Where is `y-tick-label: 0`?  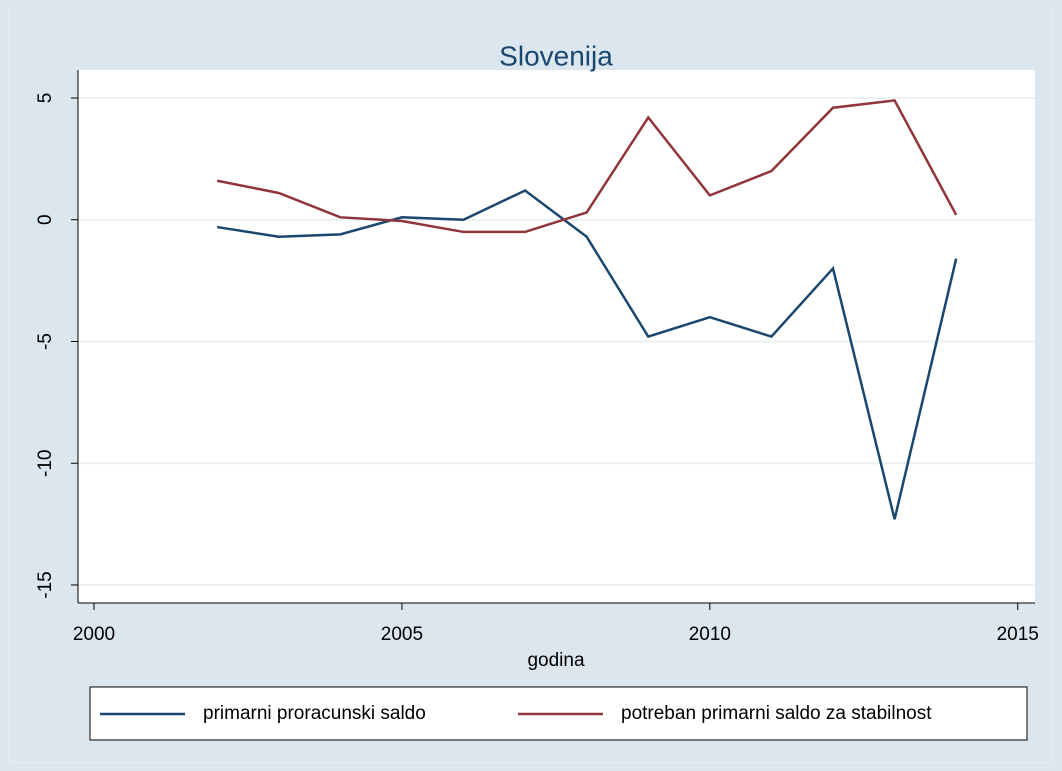 y-tick-label: 0 is located at coordinates (45, 219).